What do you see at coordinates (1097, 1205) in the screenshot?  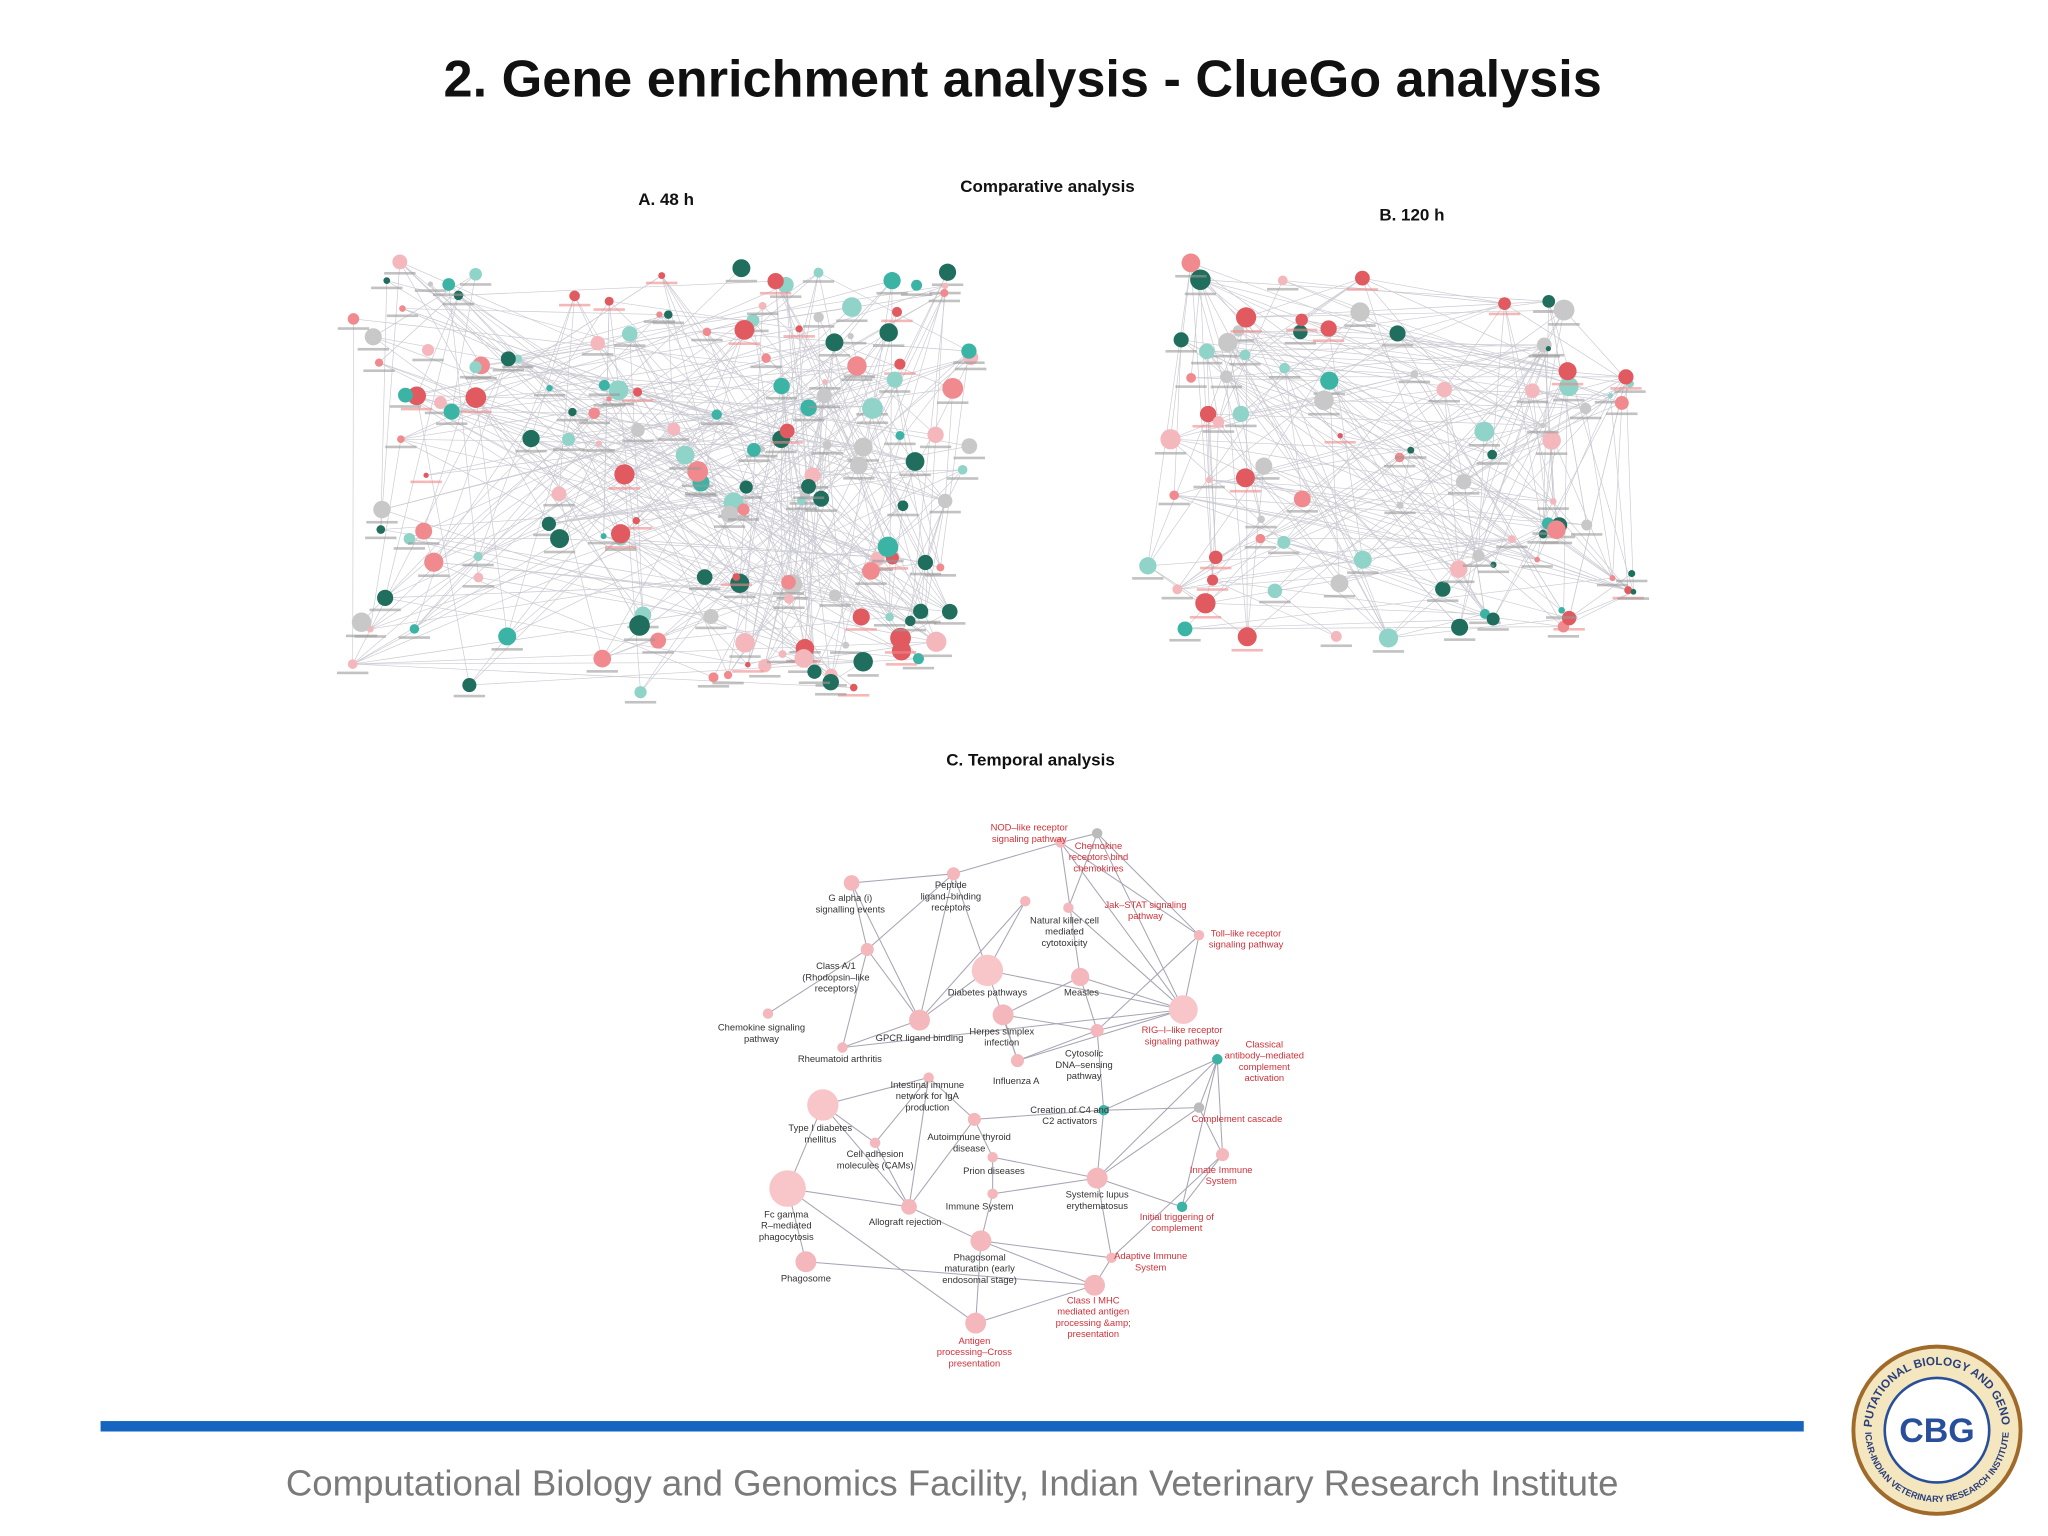 I see `node-label: erythematosus` at bounding box center [1097, 1205].